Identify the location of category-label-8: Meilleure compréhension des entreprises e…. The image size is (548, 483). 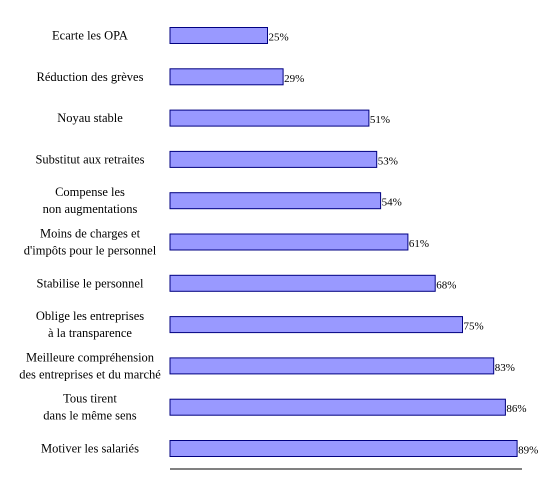
(90, 365).